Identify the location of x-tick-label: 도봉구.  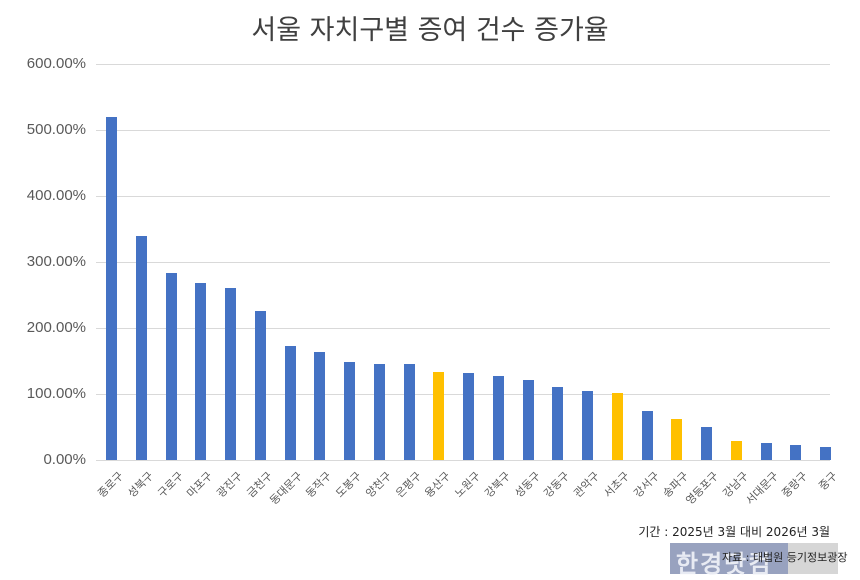
(348, 485).